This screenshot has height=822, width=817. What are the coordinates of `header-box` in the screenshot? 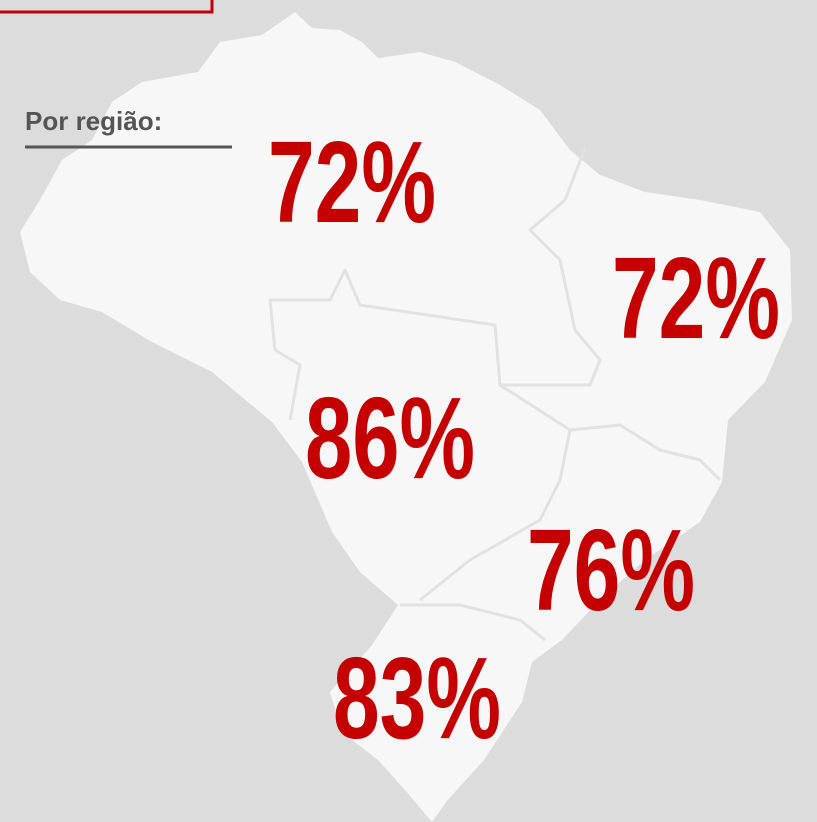 It's located at (107, 7).